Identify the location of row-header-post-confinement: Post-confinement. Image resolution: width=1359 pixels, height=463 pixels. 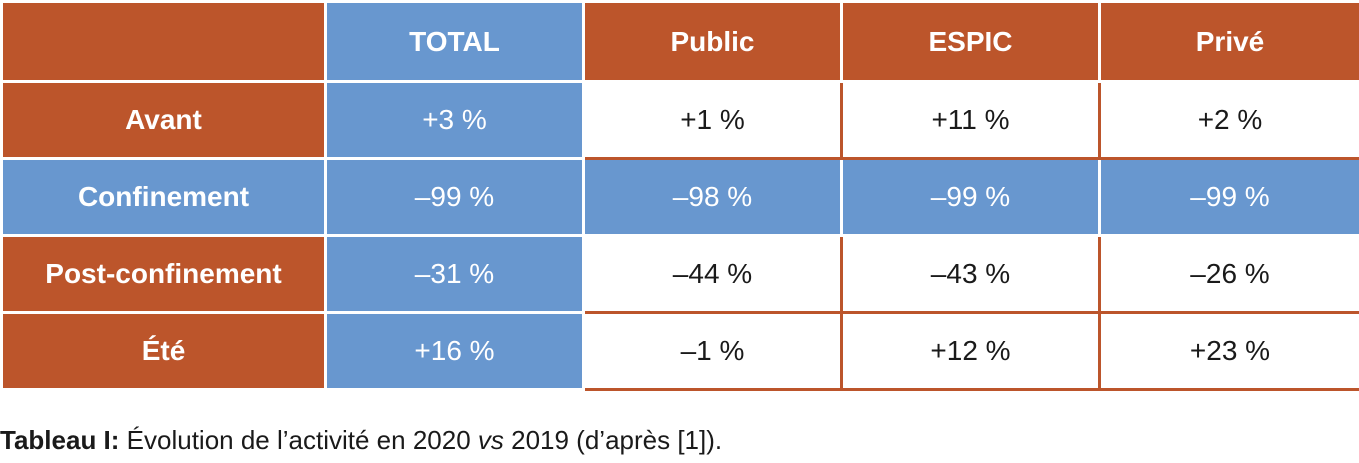
(163, 274).